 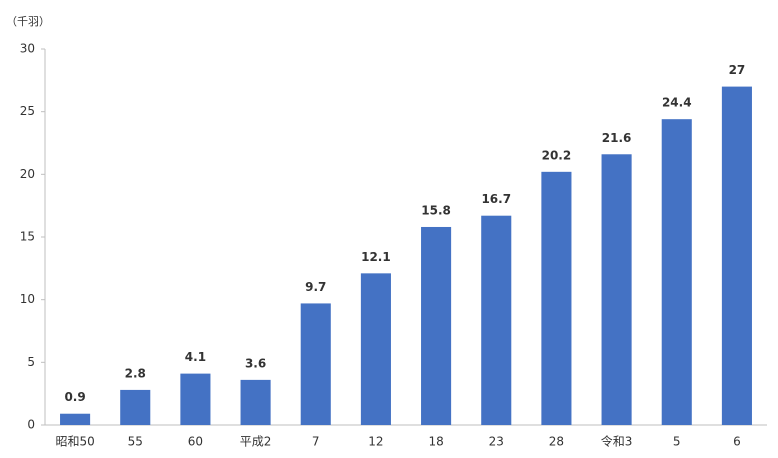 What do you see at coordinates (737, 70) in the screenshot?
I see `value-label: 27` at bounding box center [737, 70].